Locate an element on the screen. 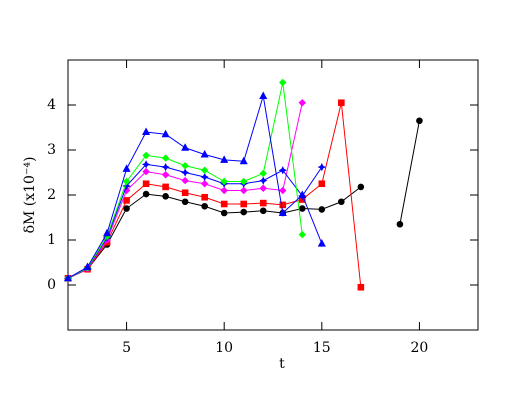  x-tick-label: 5 is located at coordinates (126, 348).